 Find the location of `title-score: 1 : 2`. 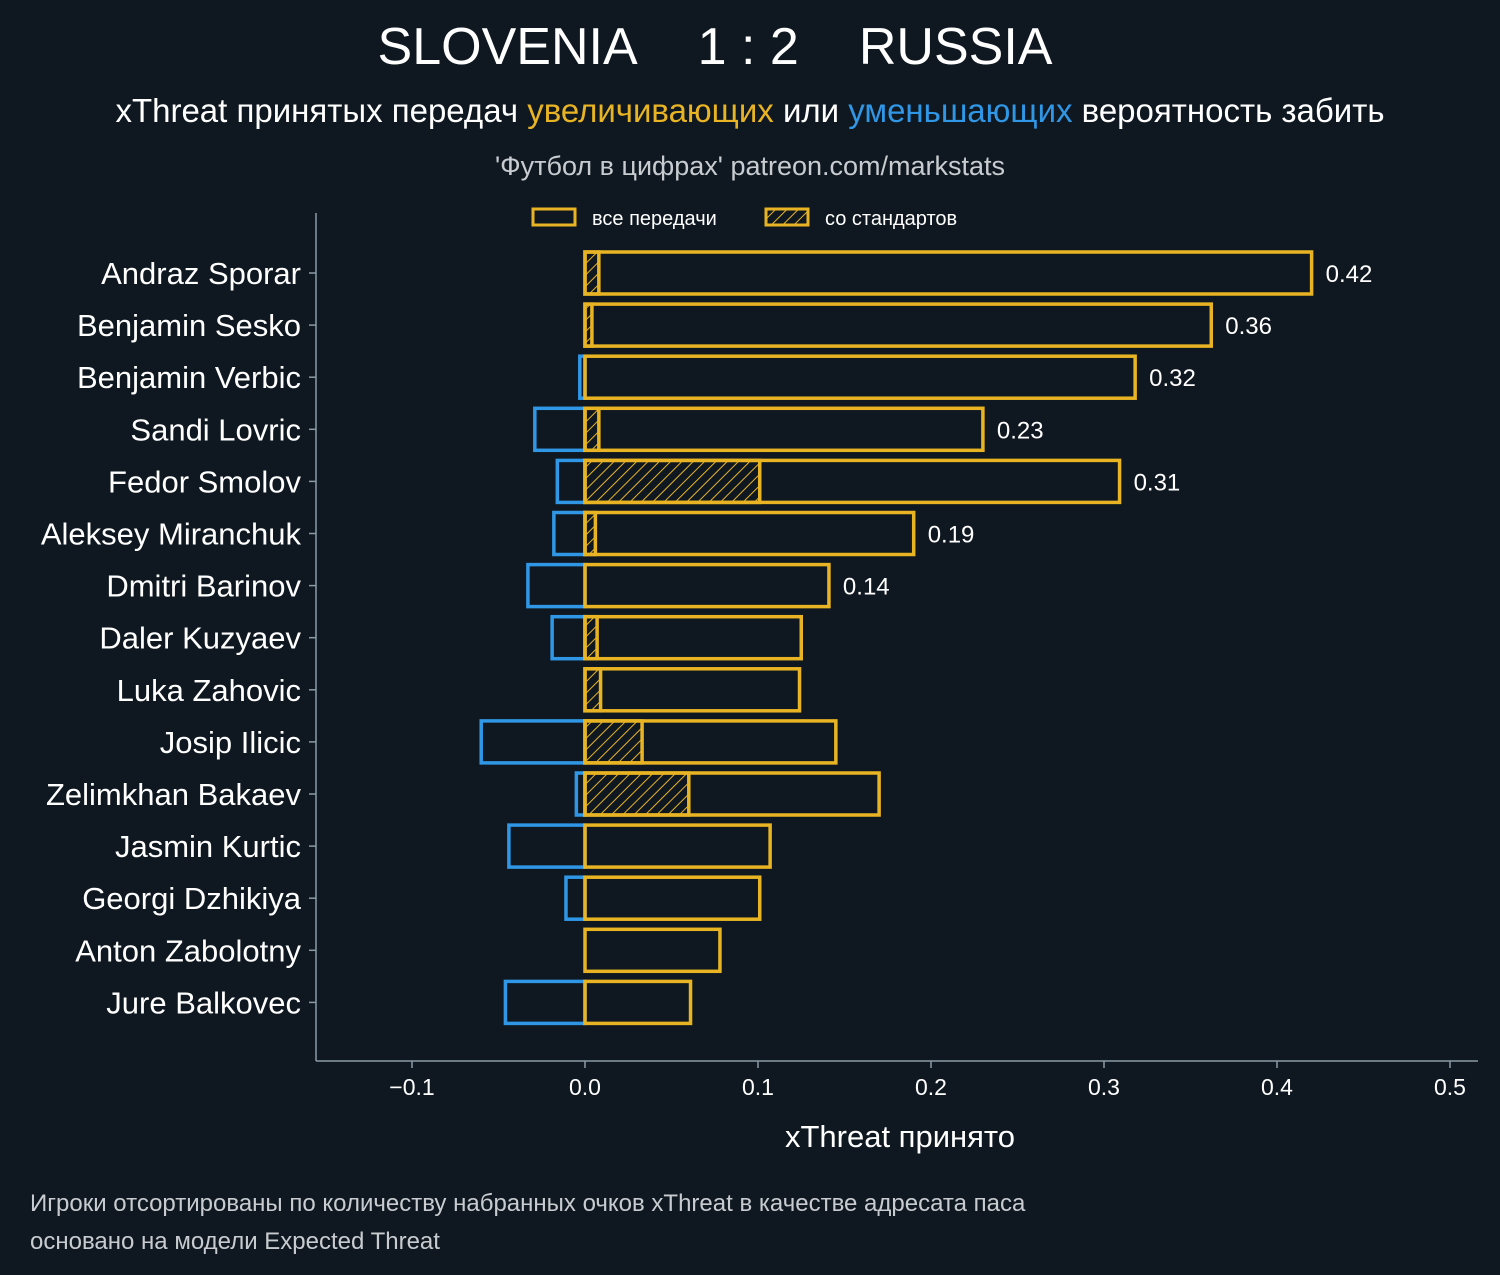

title-score: 1 : 2 is located at coordinates (748, 47).